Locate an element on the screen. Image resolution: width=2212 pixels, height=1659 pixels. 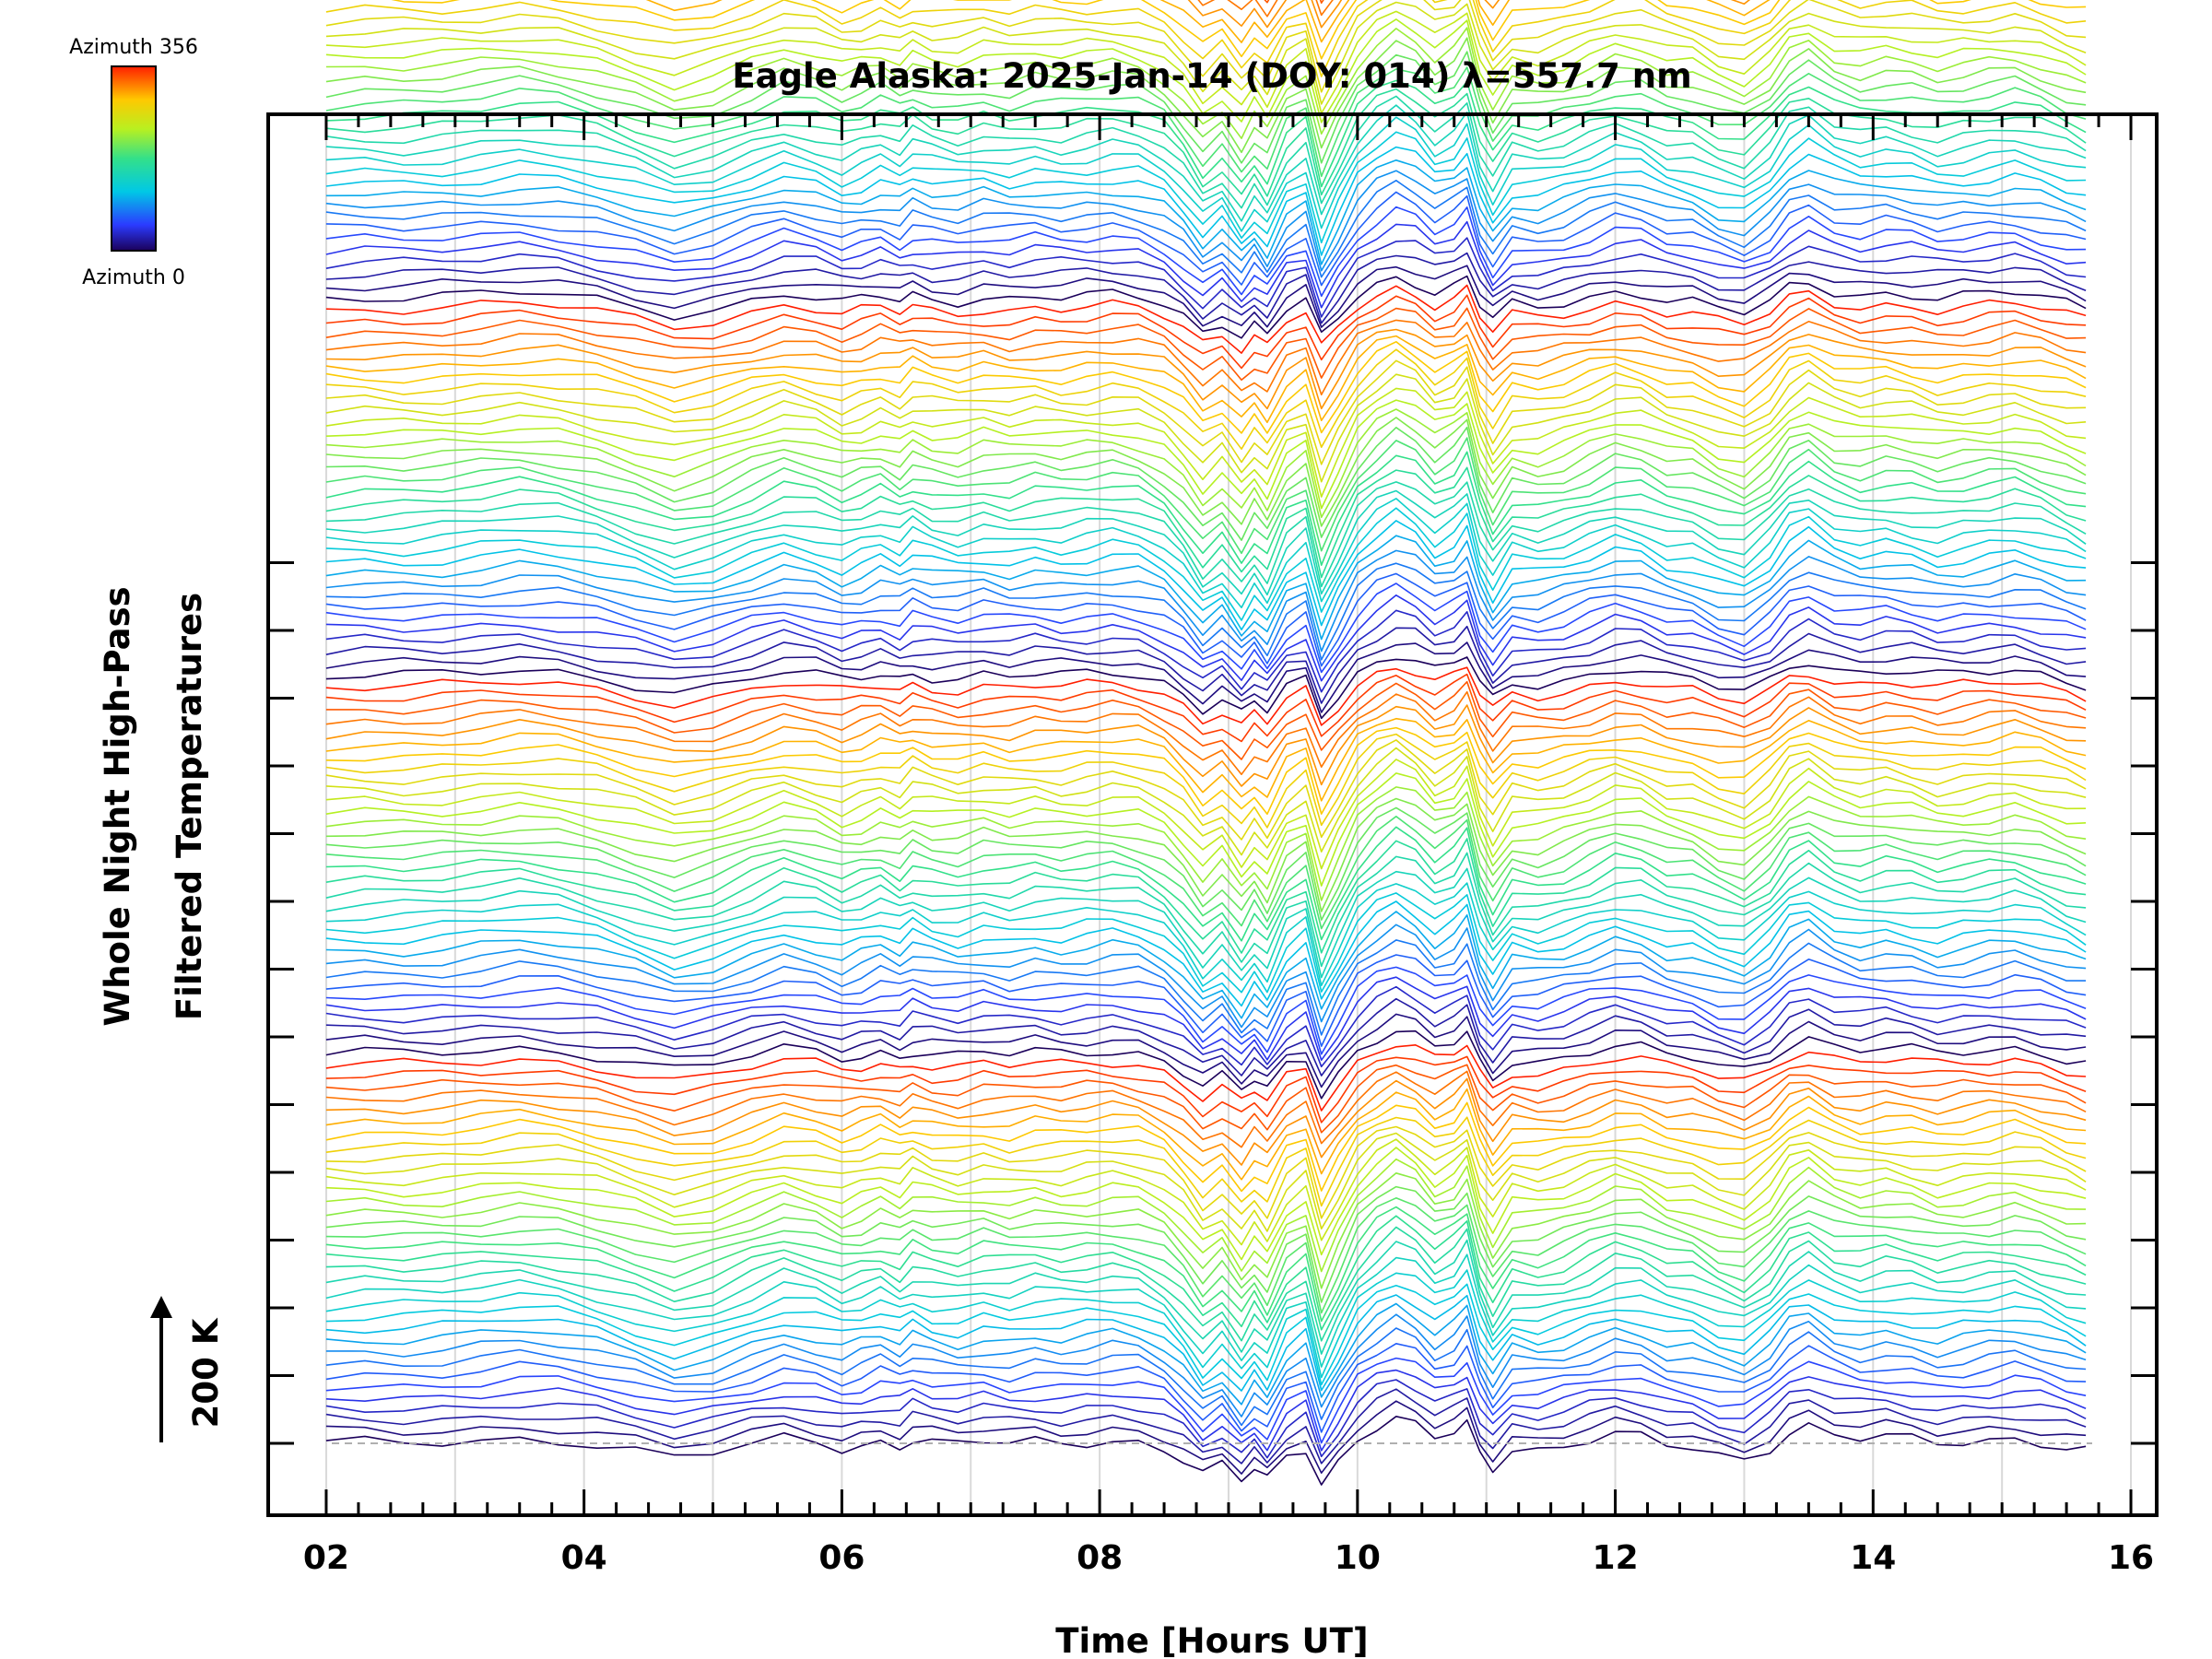
x-tick-label: 14 is located at coordinates (1873, 1558).